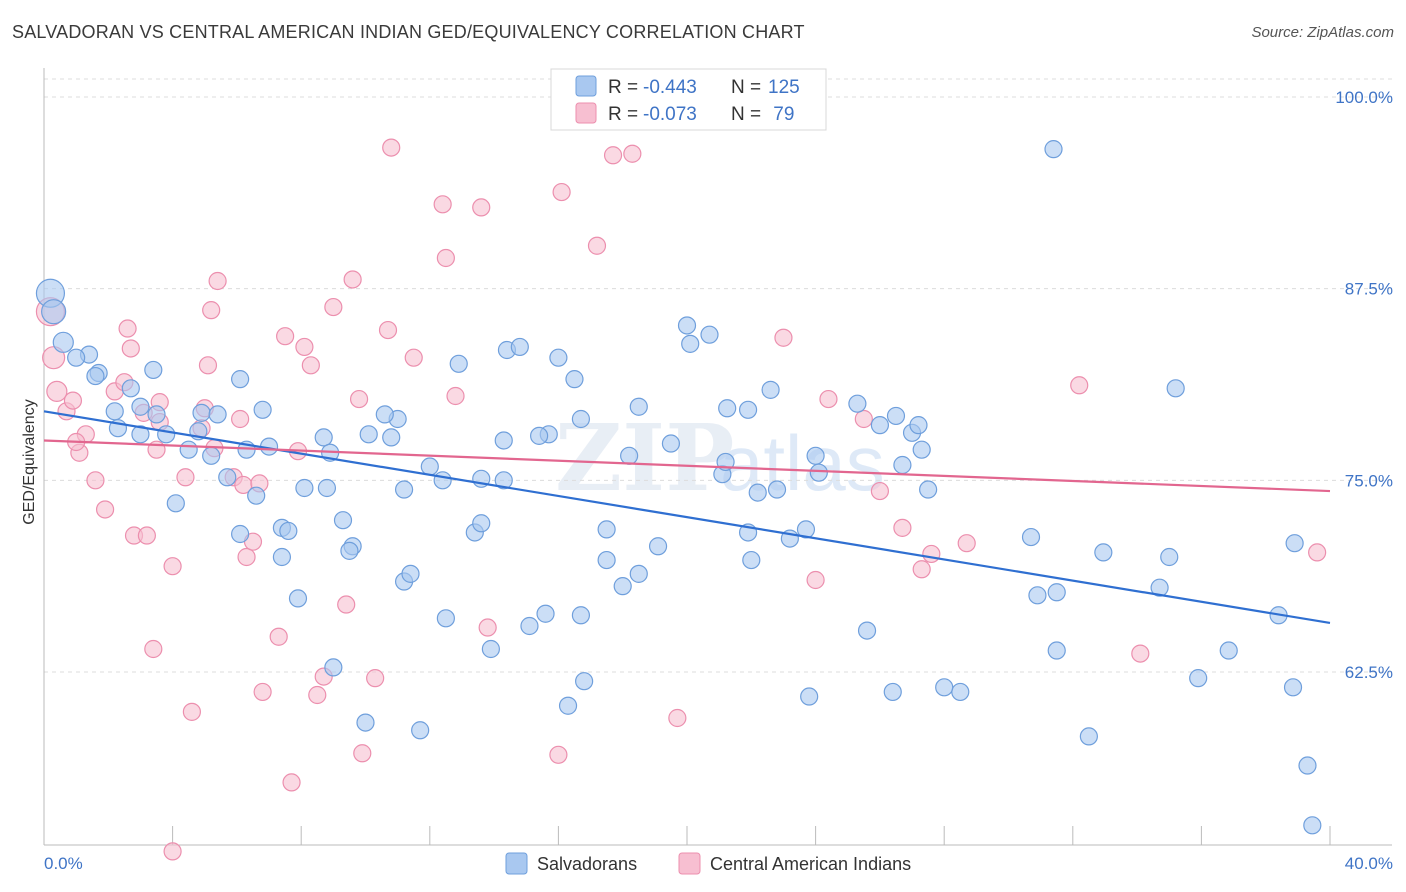  Describe the element at coordinates (1369, 480) in the screenshot. I see `y-tick-label-2: 75.0%` at that location.